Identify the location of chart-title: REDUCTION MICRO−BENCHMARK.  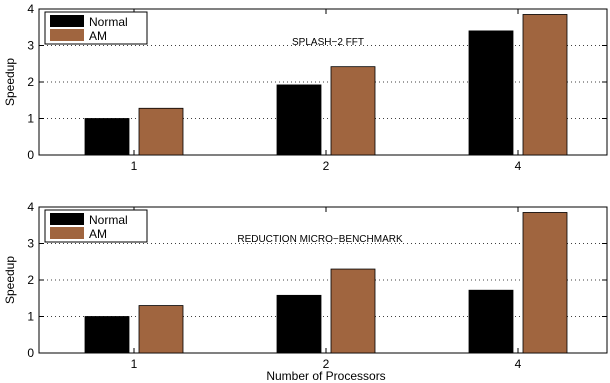
(320, 239).